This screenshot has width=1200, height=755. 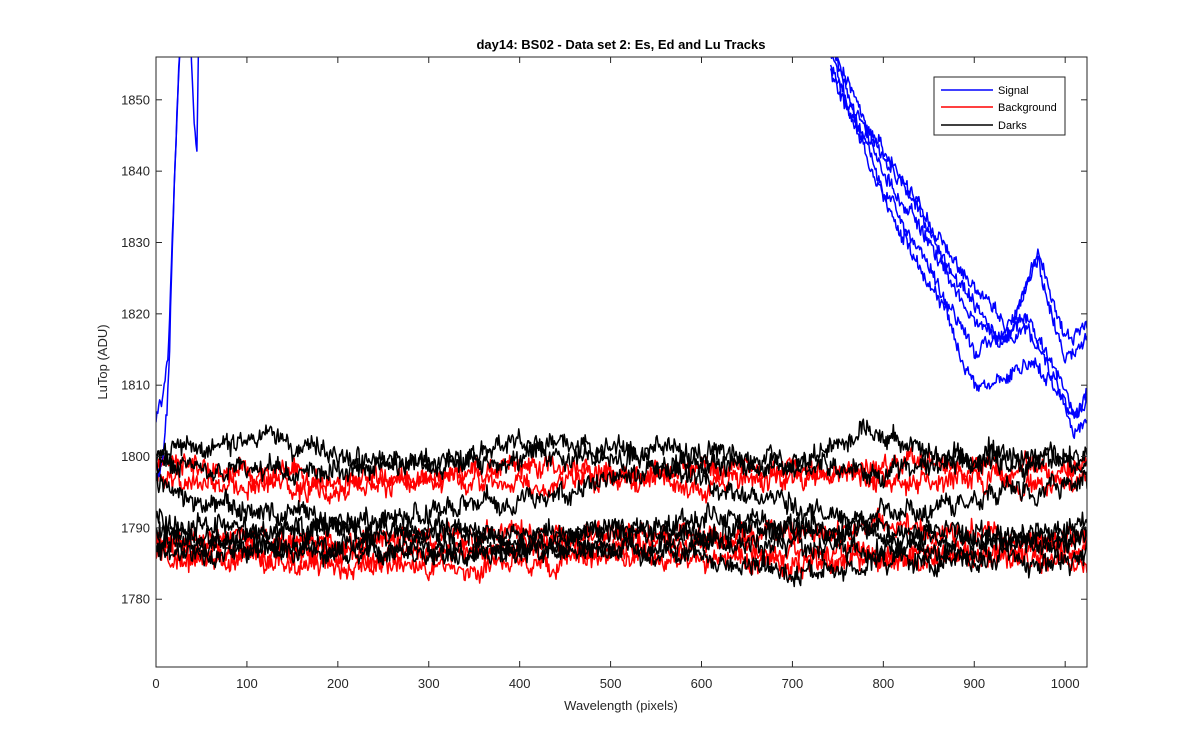 I want to click on legend: Signal Background Darks, so click(x=999, y=106).